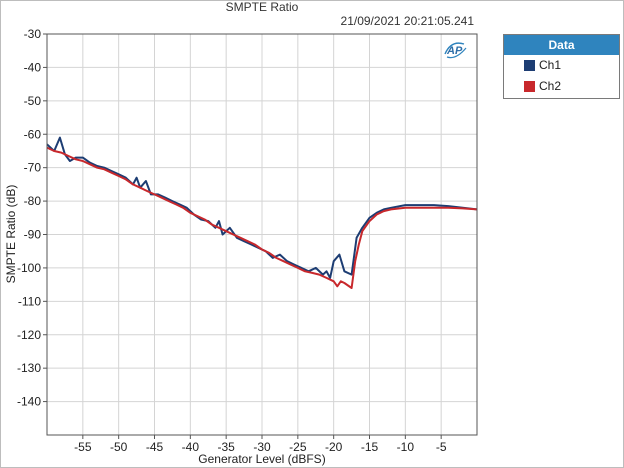 Image resolution: width=624 pixels, height=468 pixels. Describe the element at coordinates (191, 447) in the screenshot. I see `x-tick-label: -40` at that location.